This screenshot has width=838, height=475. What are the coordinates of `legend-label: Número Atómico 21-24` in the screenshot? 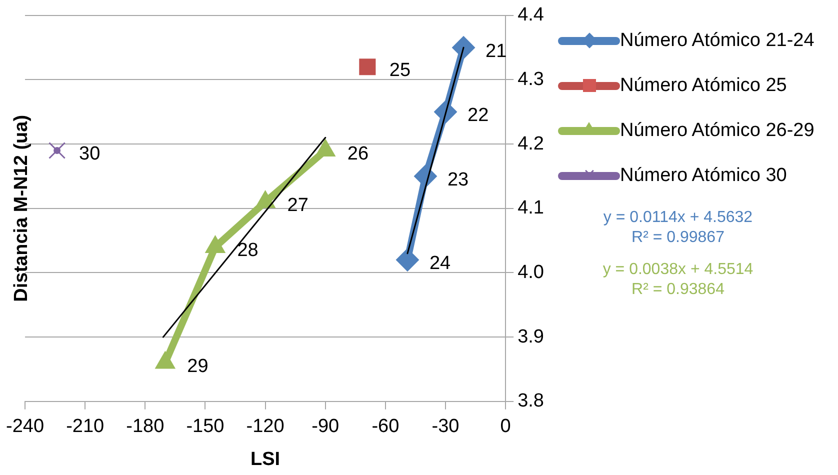 It's located at (718, 41).